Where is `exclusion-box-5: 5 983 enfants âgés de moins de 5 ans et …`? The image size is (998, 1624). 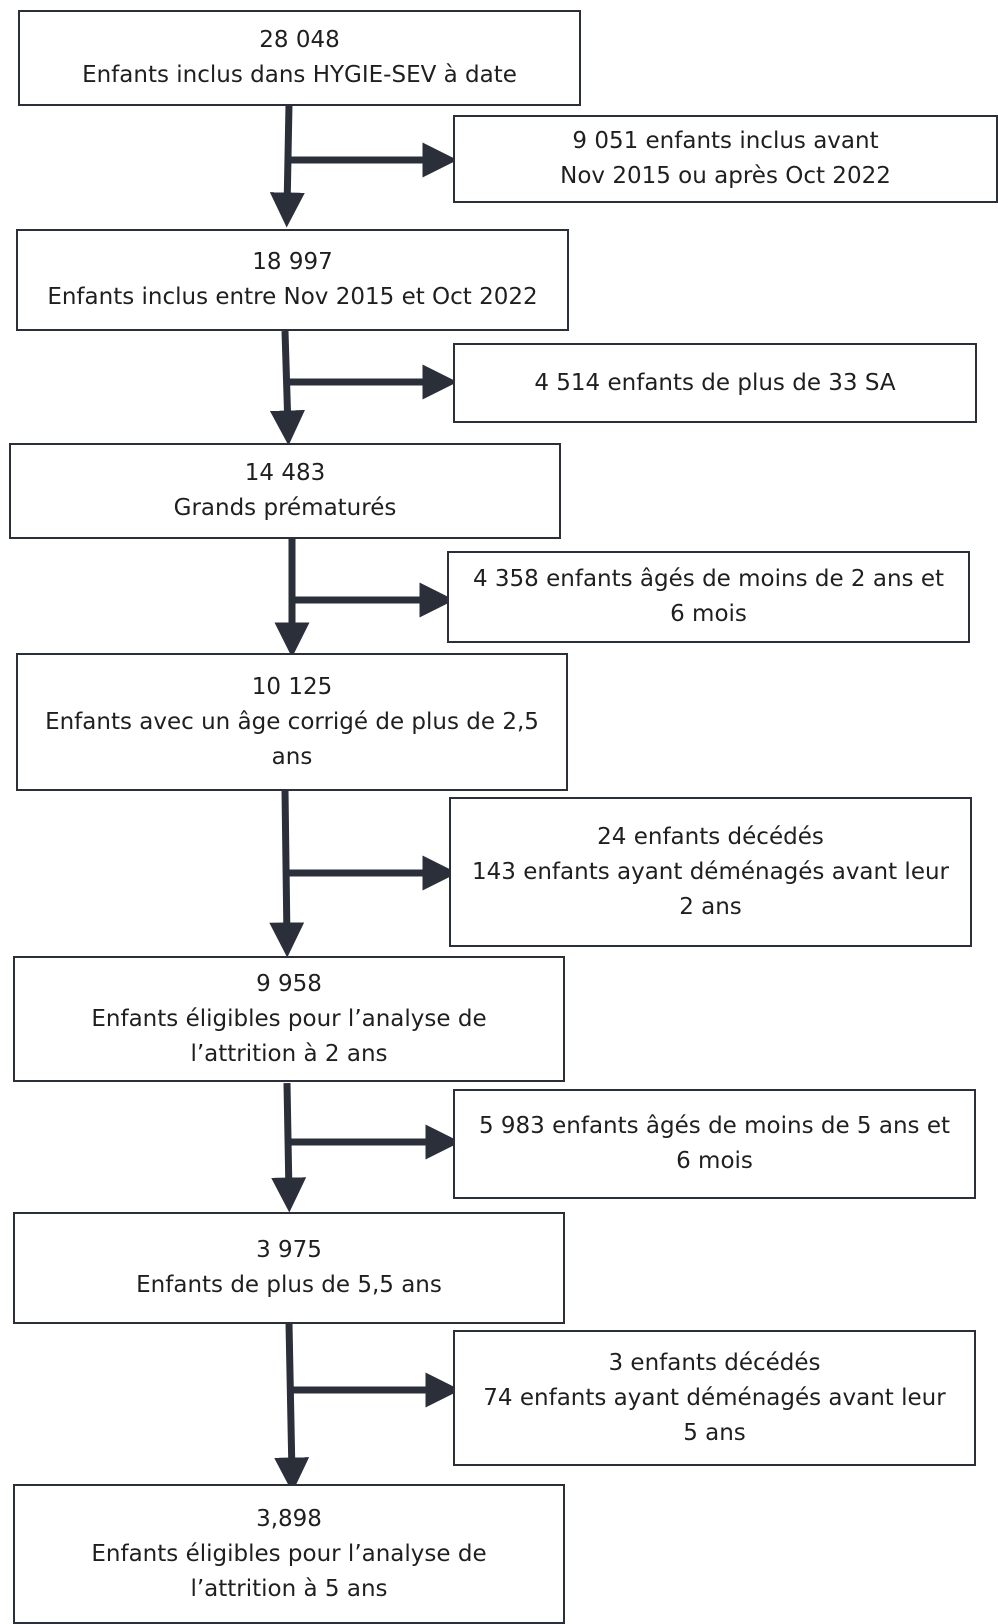 exclusion-box-5: 5 983 enfants âgés de moins de 5 ans et … is located at coordinates (714, 1144).